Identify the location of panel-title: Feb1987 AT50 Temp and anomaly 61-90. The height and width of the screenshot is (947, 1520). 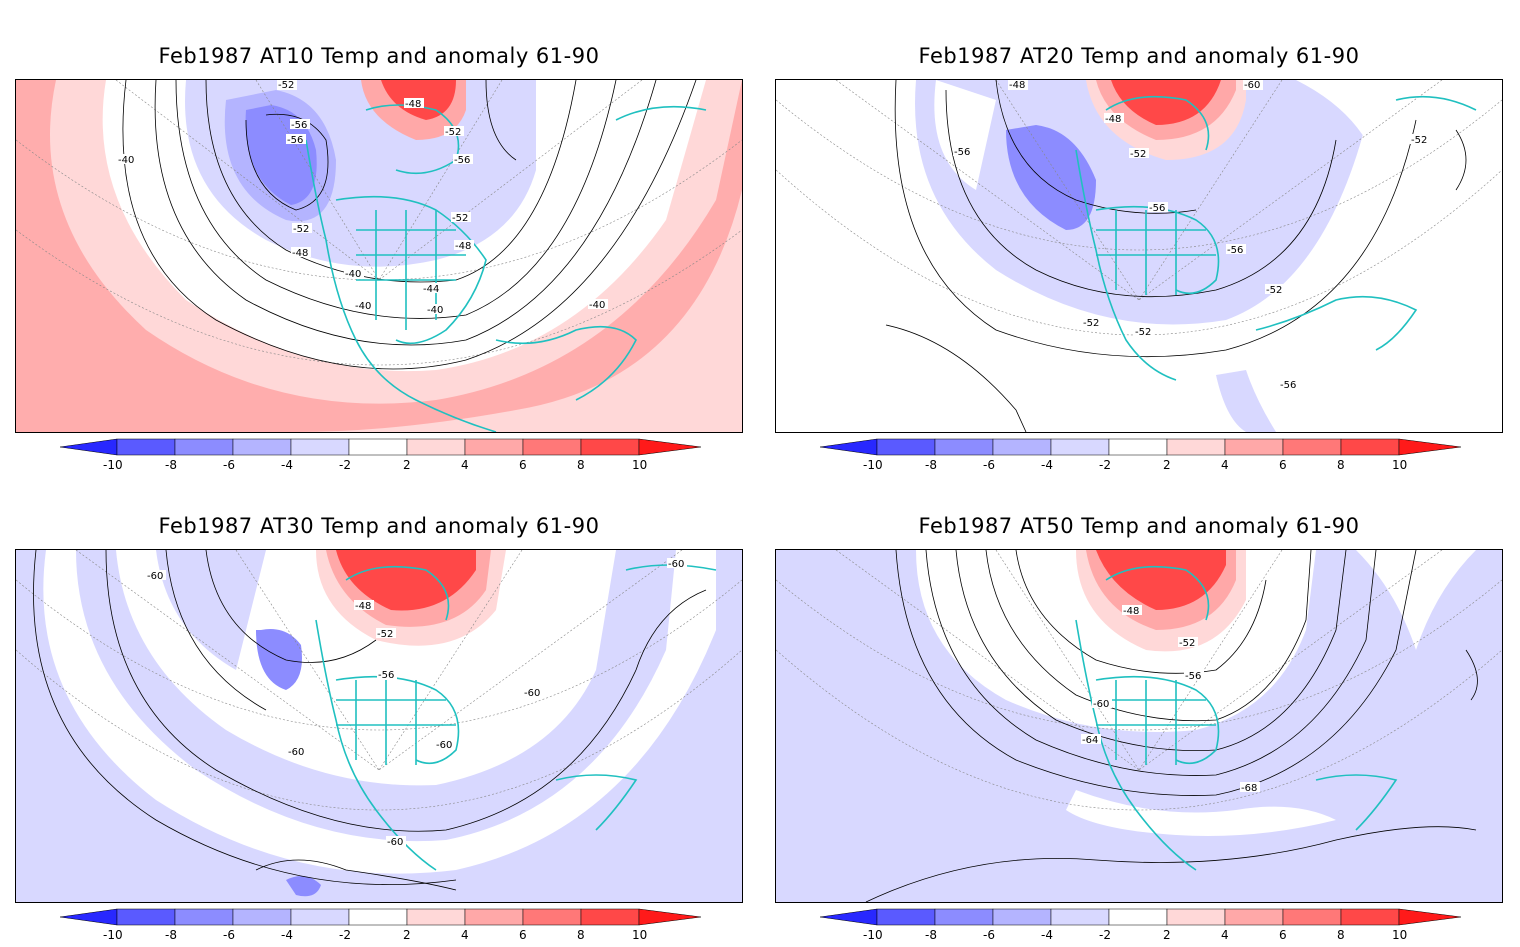
(1139, 526).